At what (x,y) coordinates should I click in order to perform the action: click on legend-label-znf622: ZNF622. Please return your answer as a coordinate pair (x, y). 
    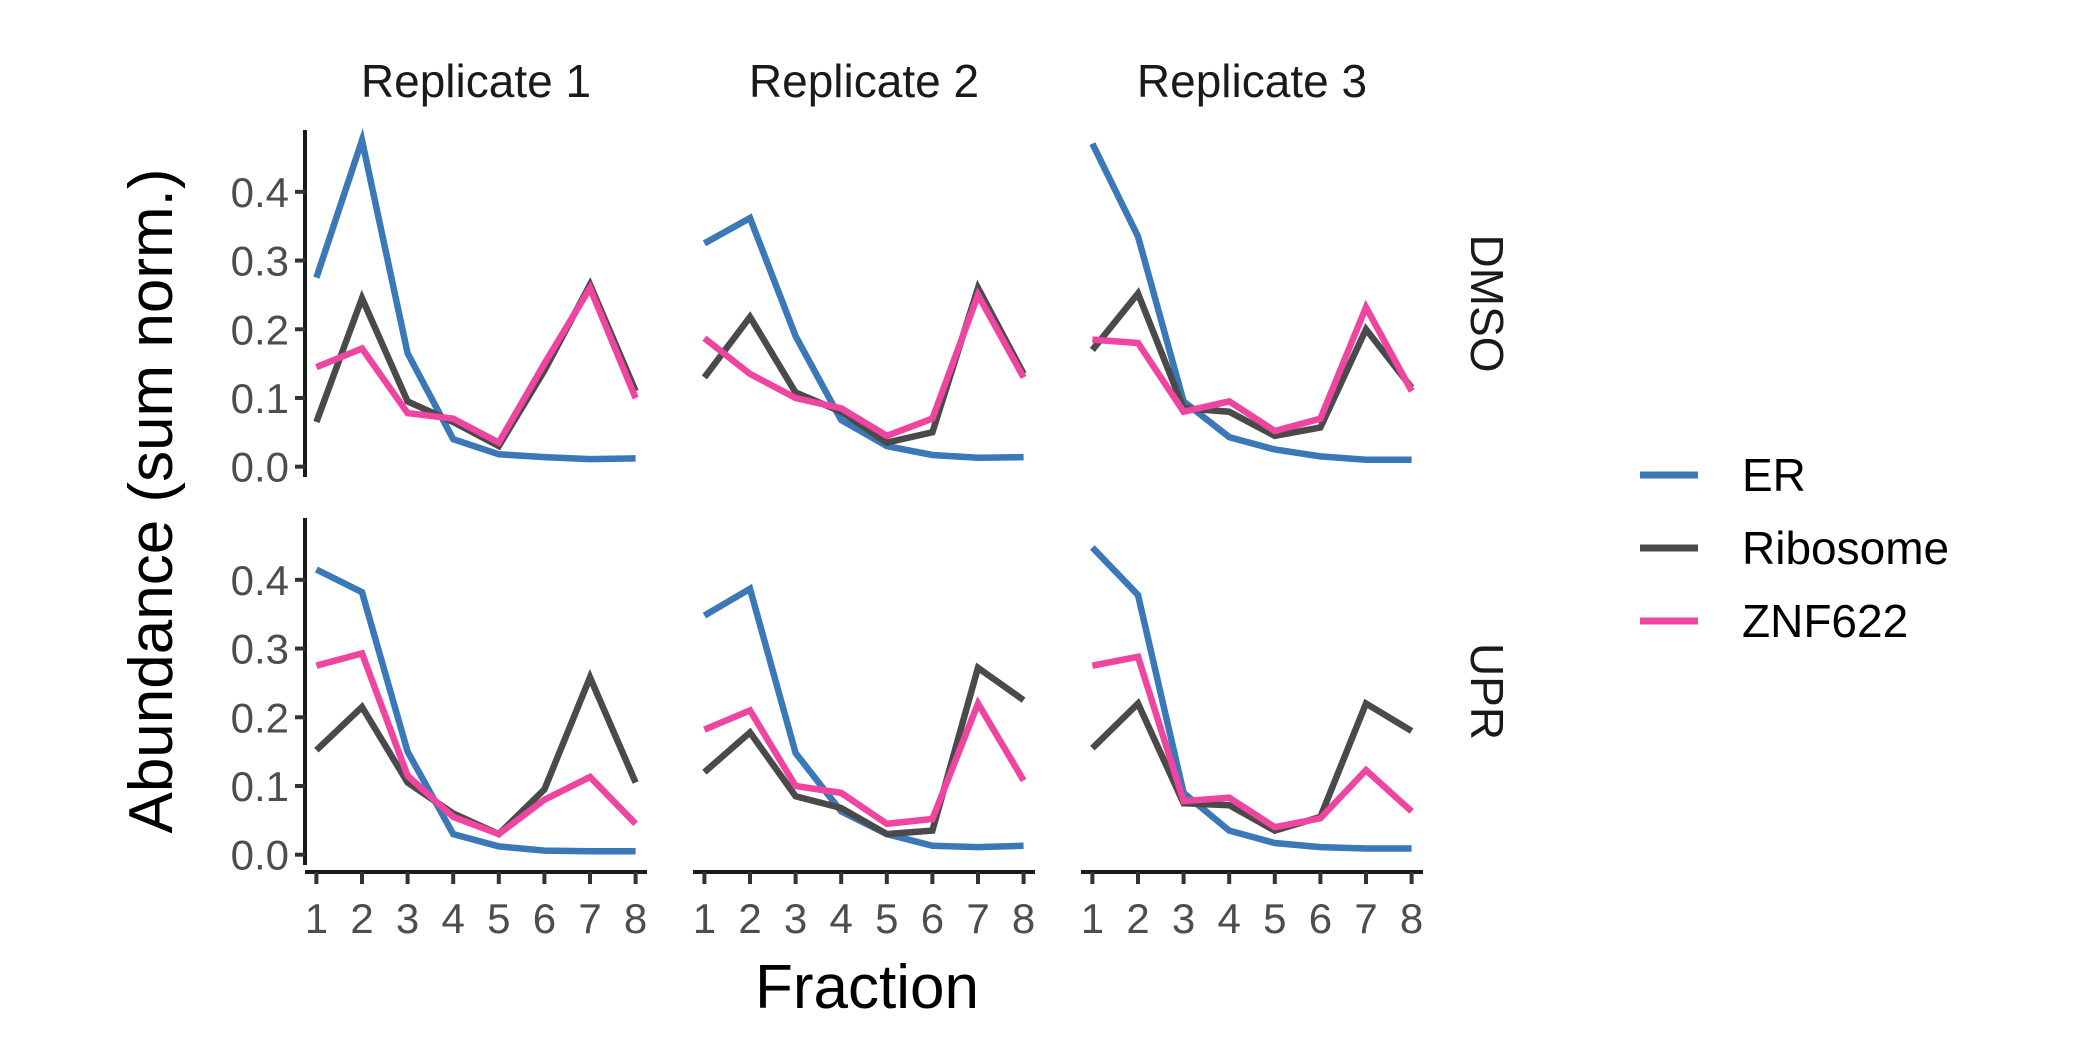
    Looking at the image, I should click on (1825, 621).